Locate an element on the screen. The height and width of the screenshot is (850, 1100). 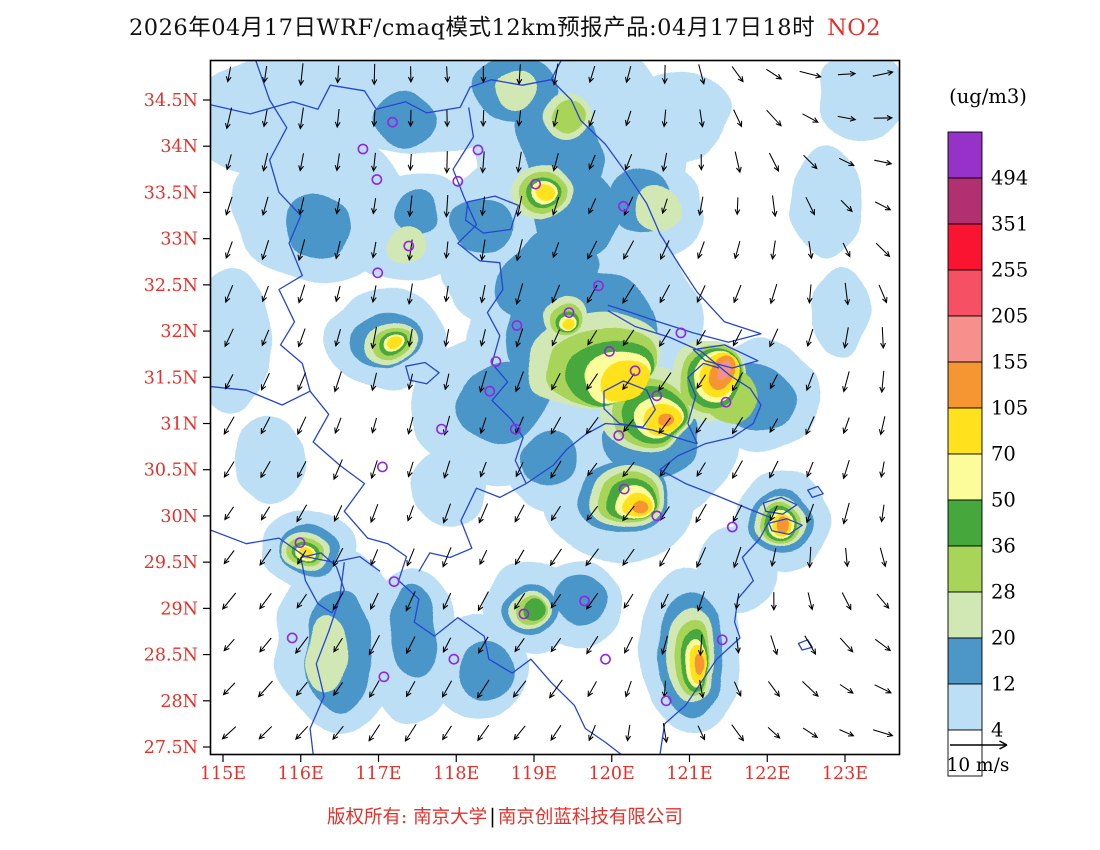
colorbar-tick-label: 12 is located at coordinates (1003, 684).